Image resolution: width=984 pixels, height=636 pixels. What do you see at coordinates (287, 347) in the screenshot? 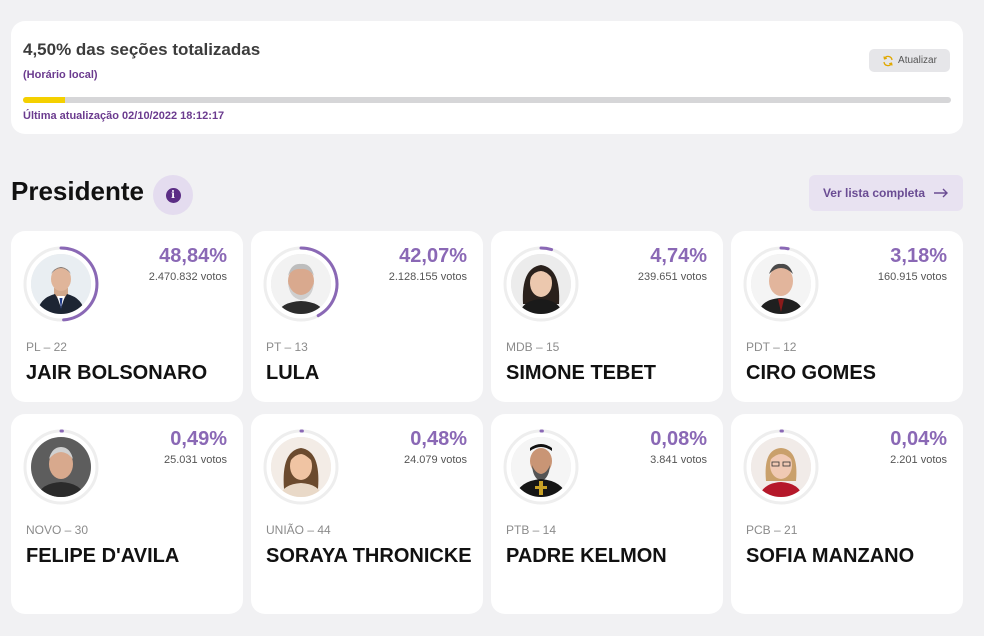
I see `party-number: PT – 13` at bounding box center [287, 347].